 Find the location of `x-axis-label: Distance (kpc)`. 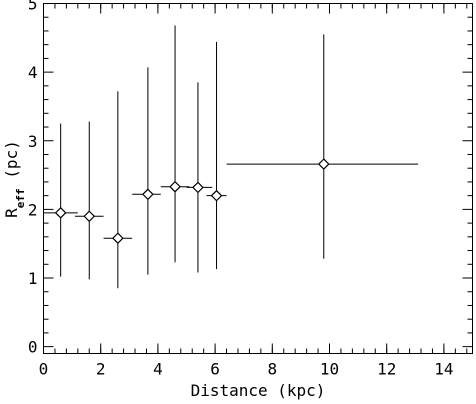

x-axis-label: Distance (kpc) is located at coordinates (258, 390).